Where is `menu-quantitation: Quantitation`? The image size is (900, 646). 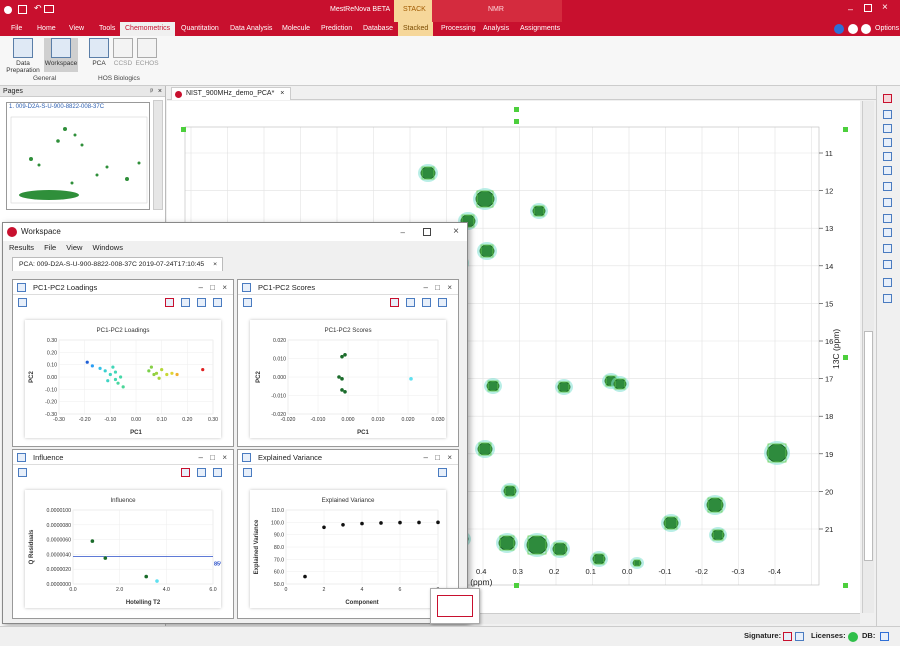
menu-quantitation: Quantitation is located at coordinates (200, 28).